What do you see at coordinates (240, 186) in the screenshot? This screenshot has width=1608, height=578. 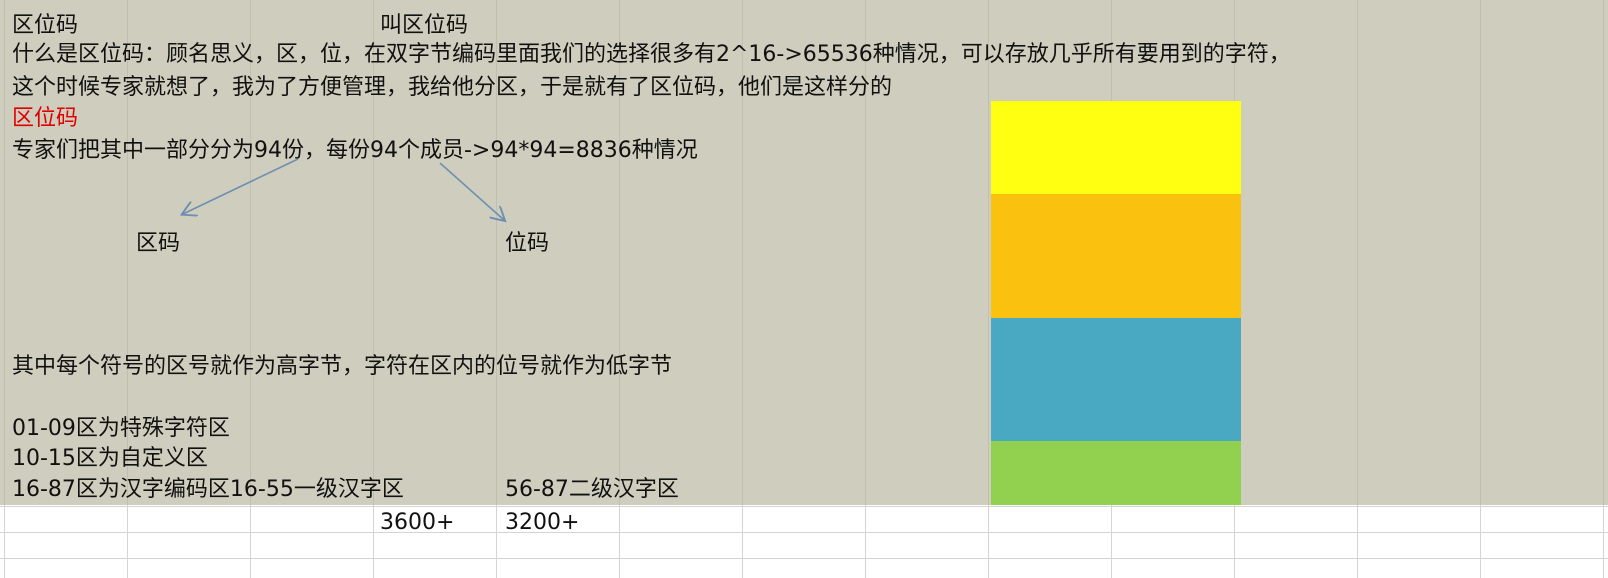 I see `arrow-to-qu-icon` at bounding box center [240, 186].